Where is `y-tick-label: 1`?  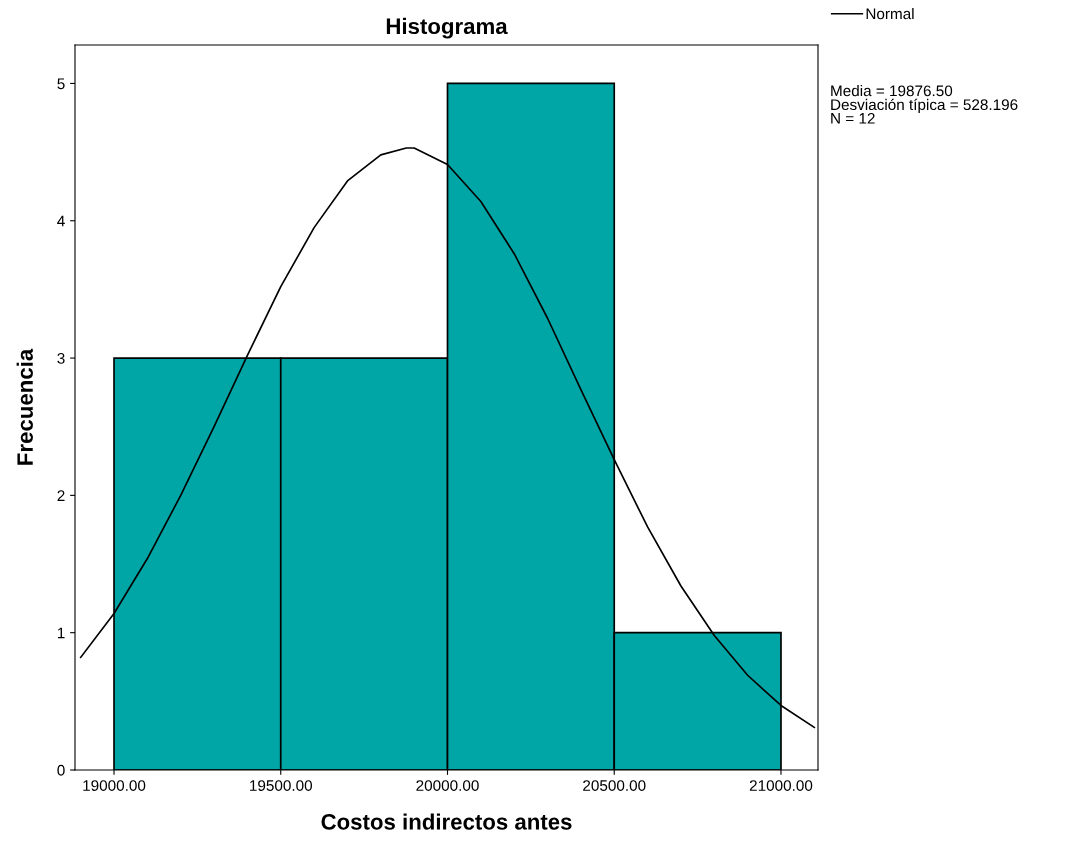
y-tick-label: 1 is located at coordinates (61, 633).